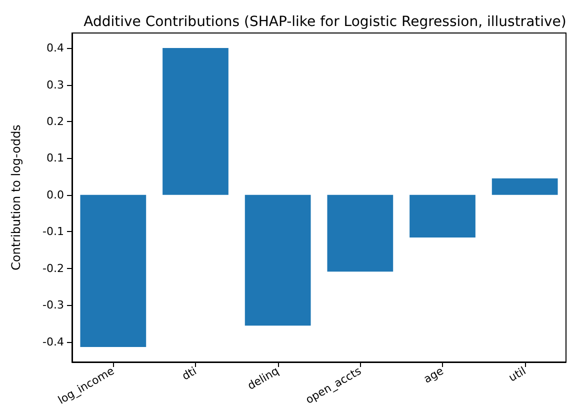  Describe the element at coordinates (189, 373) in the screenshot. I see `x-tick-label: dti` at that location.